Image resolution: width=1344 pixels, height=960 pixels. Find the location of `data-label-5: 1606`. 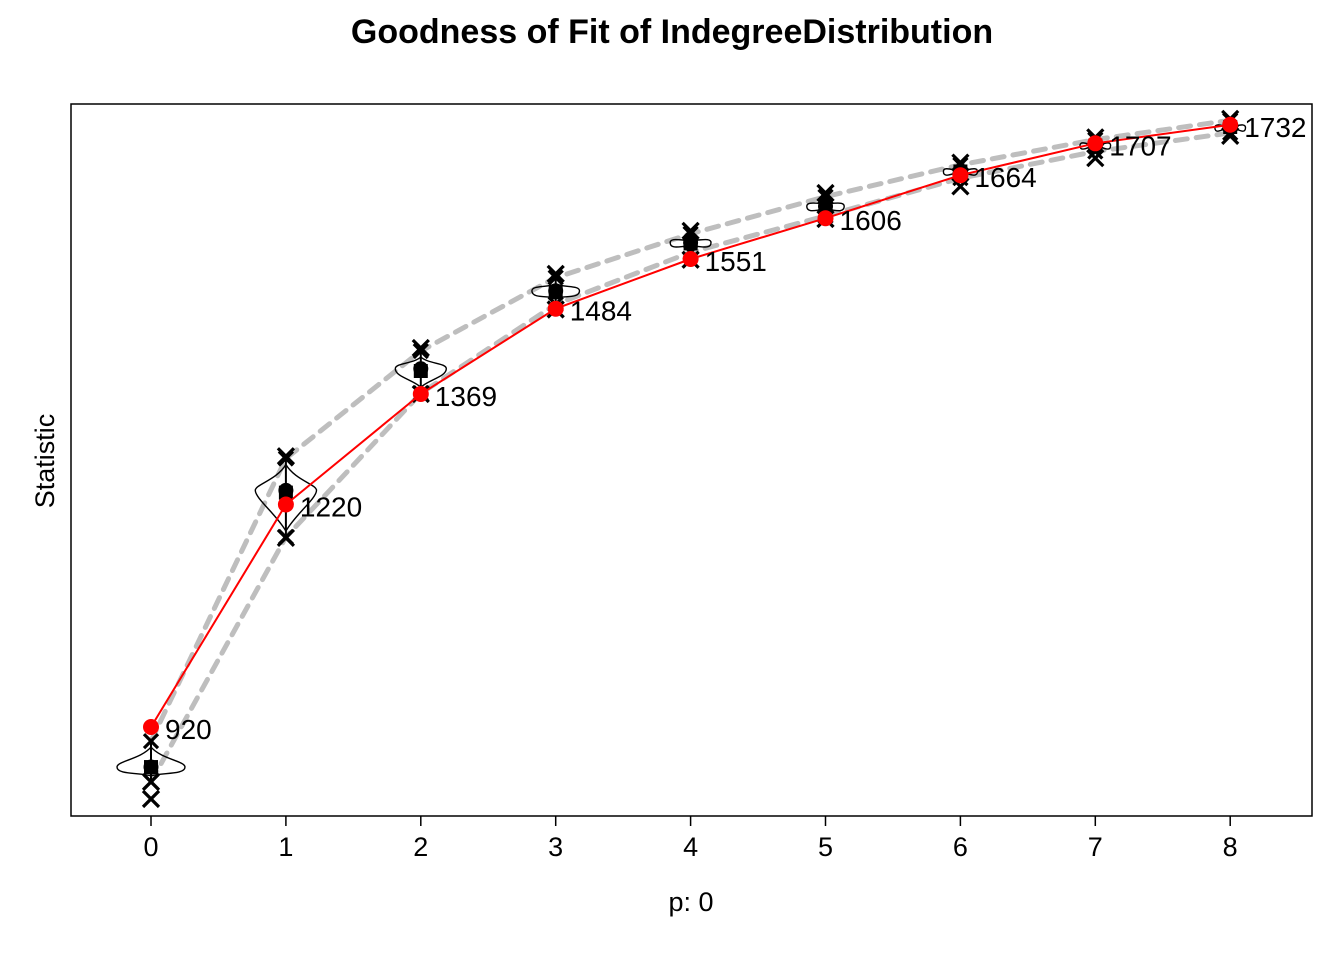

data-label-5: 1606 is located at coordinates (871, 220).